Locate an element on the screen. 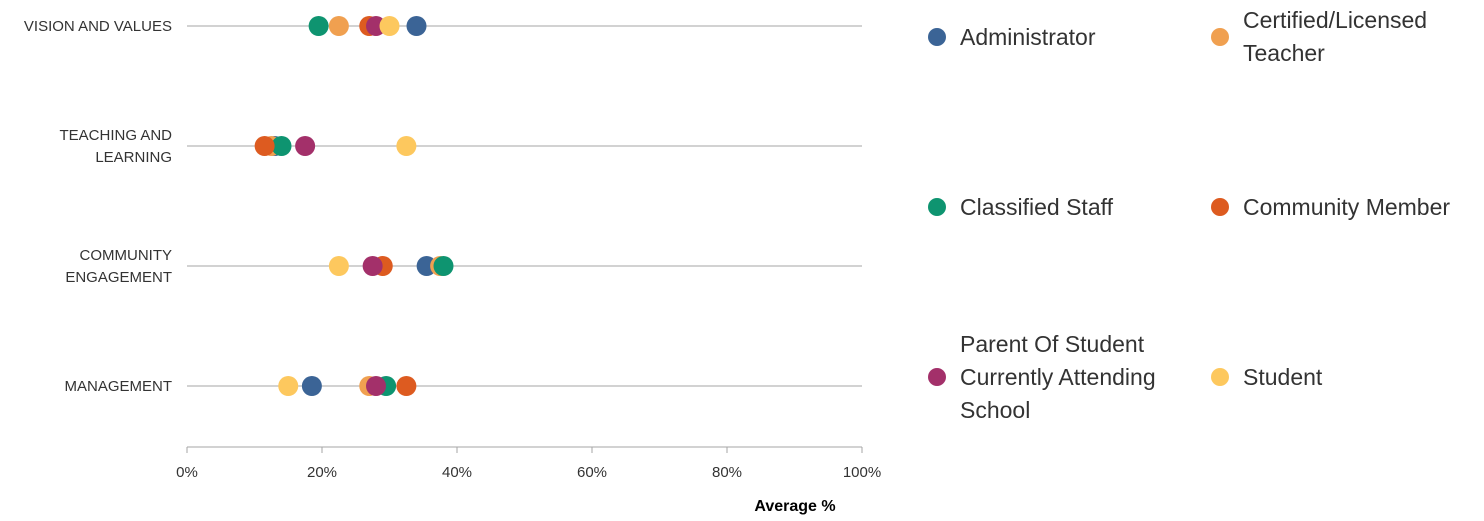  legend-item: Certified/Licensed Teacher is located at coordinates (1347, 37).